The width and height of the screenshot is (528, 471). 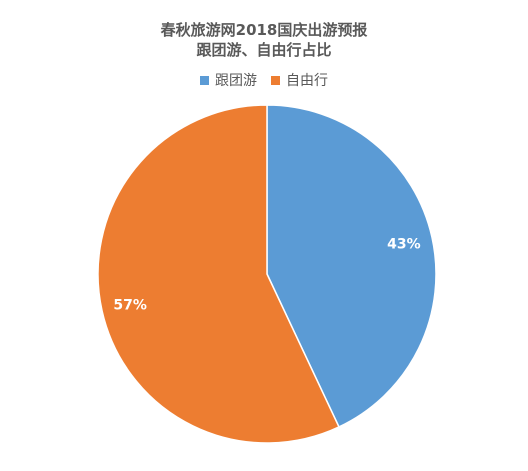 I want to click on legend-item-group-tour: 跟团游, so click(x=228, y=80).